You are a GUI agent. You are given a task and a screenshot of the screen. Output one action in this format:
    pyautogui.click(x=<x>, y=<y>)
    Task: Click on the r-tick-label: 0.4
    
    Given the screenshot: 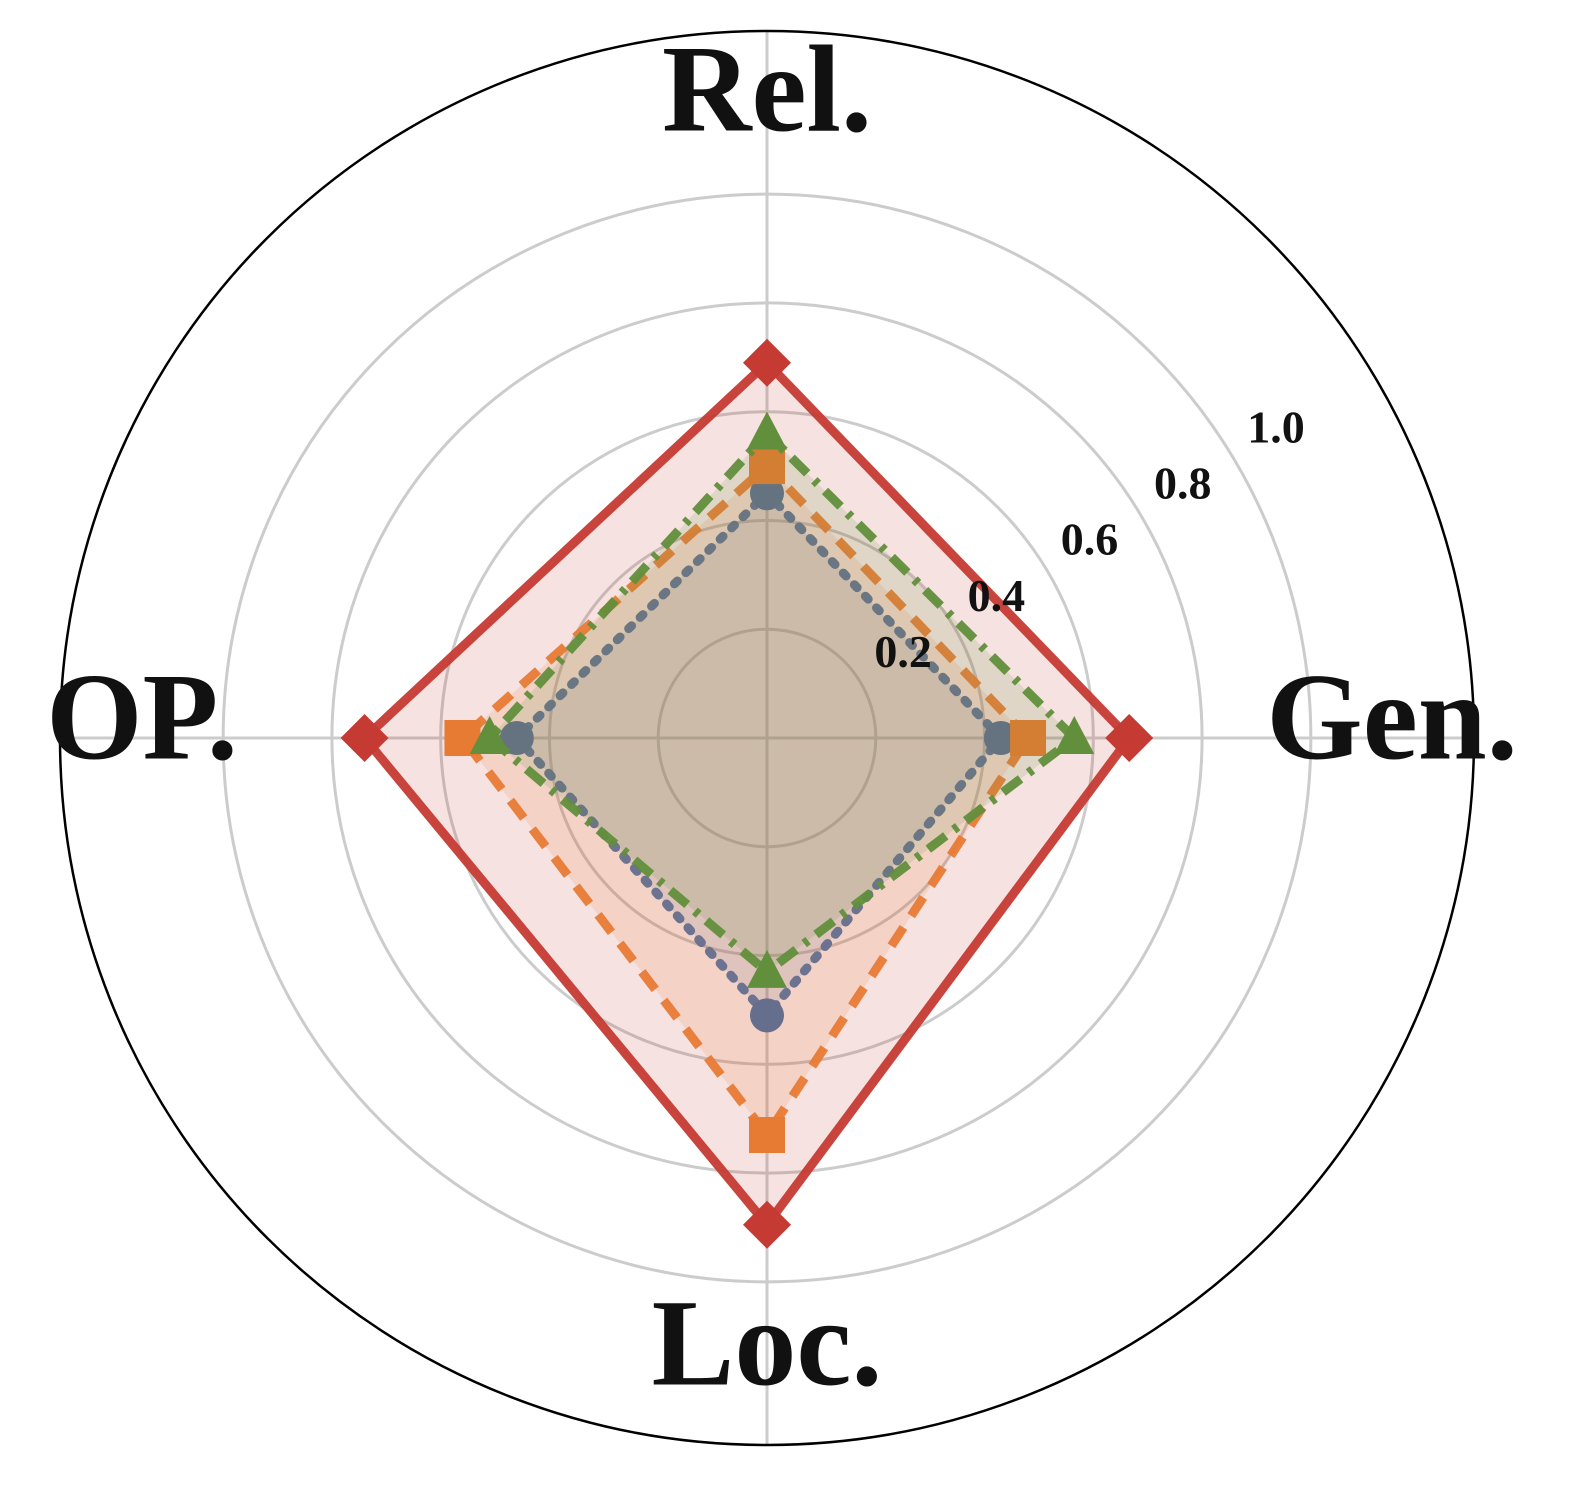 What is the action you would take?
    pyautogui.click(x=997, y=595)
    